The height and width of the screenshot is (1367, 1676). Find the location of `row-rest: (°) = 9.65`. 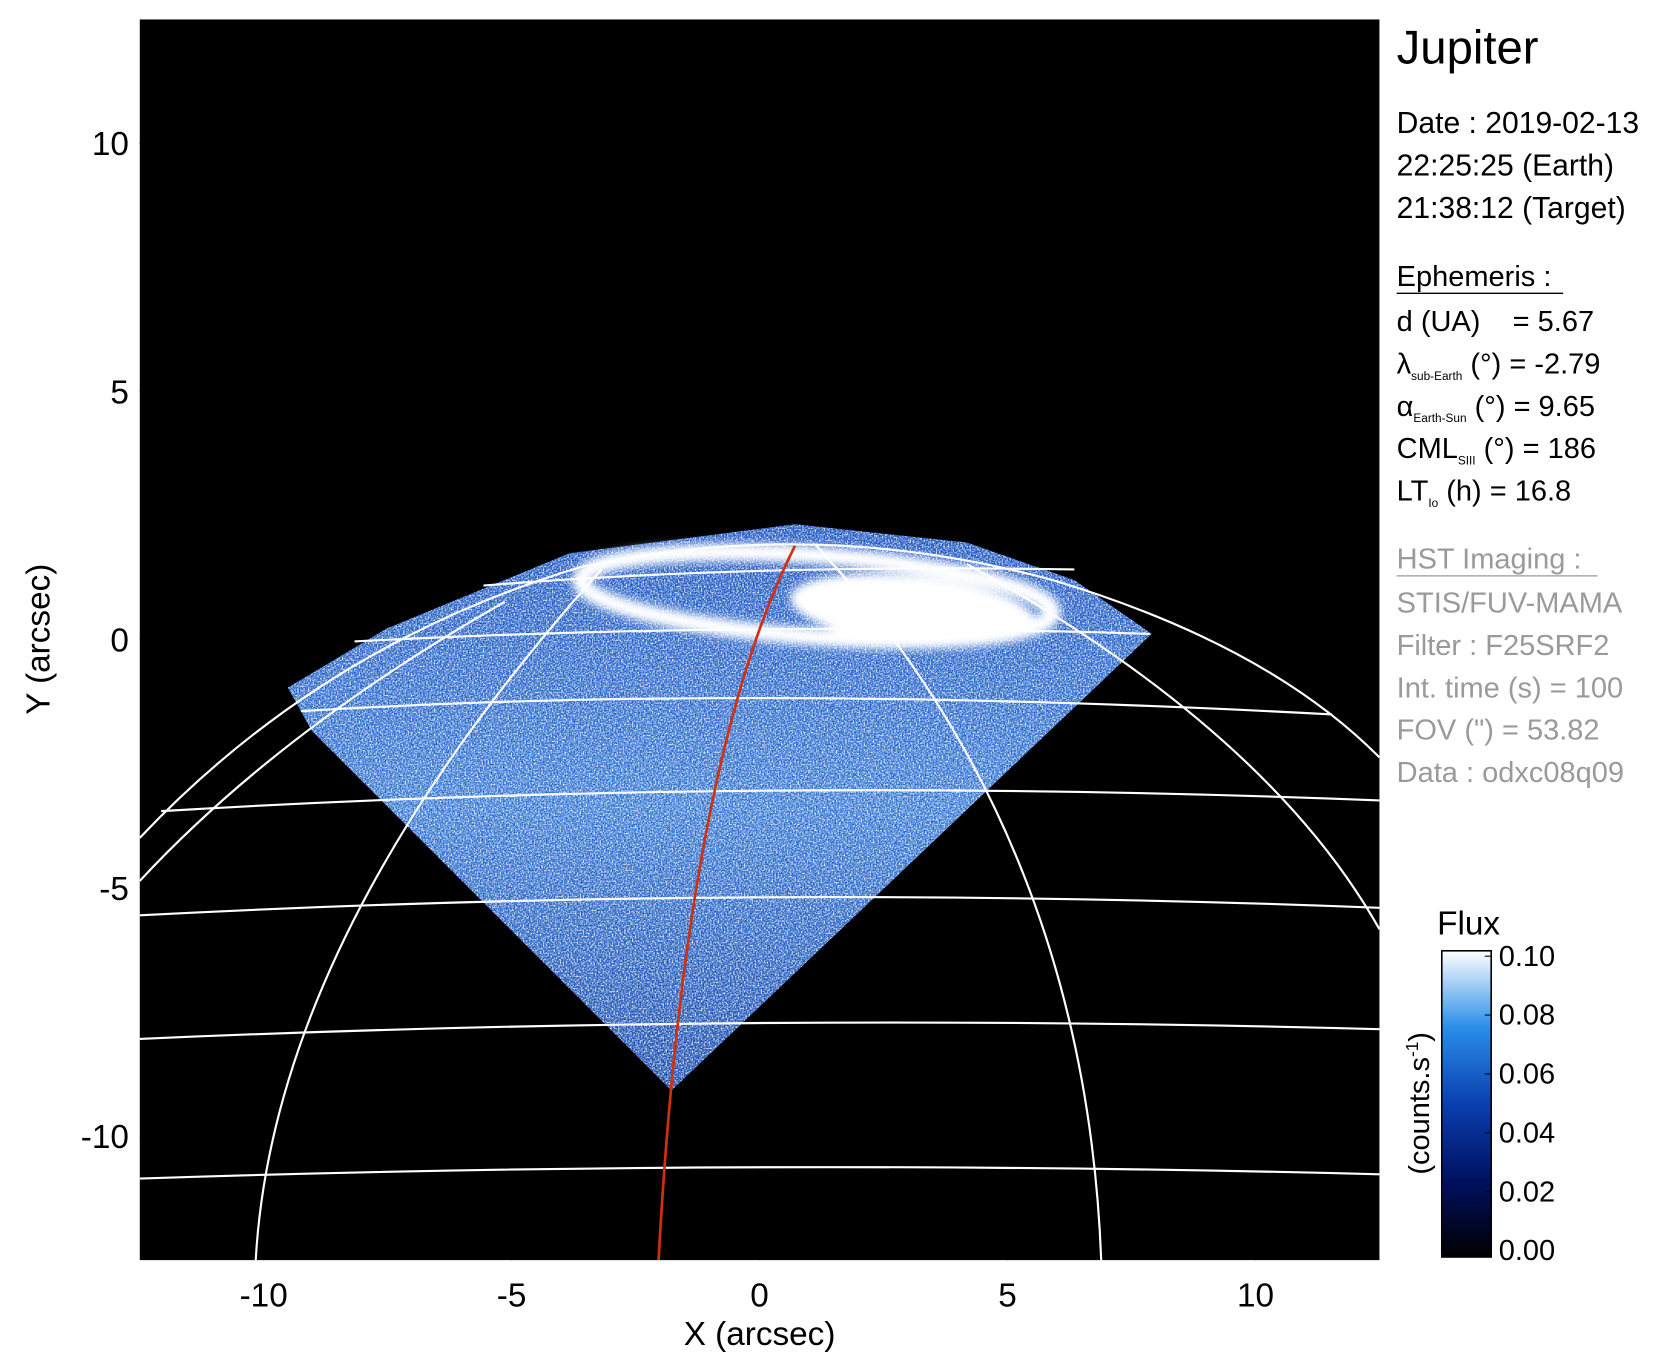

row-rest: (°) = 9.65 is located at coordinates (1531, 407).